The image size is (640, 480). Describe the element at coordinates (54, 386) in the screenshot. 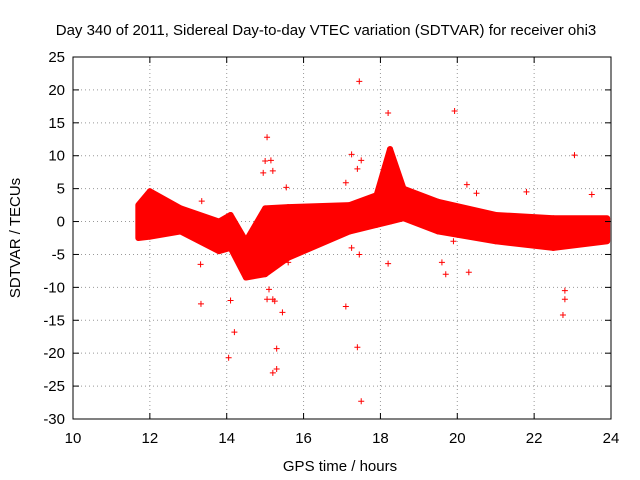

I see `y-tick-label: -25` at that location.